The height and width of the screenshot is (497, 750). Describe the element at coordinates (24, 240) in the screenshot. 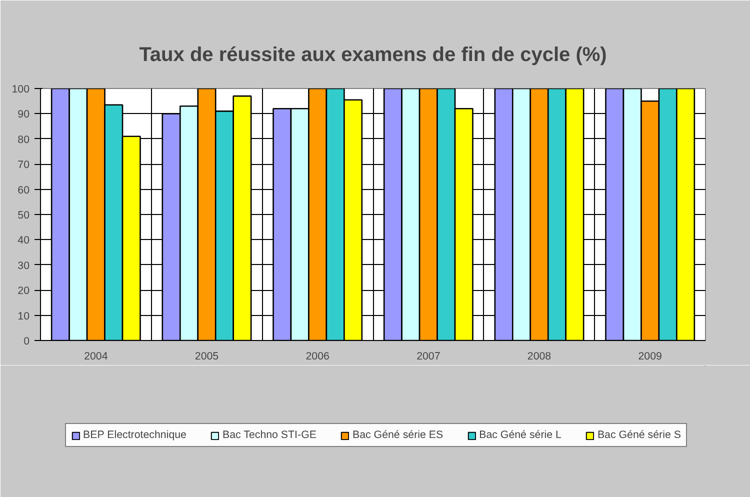

I see `y-tick-label: 40` at that location.